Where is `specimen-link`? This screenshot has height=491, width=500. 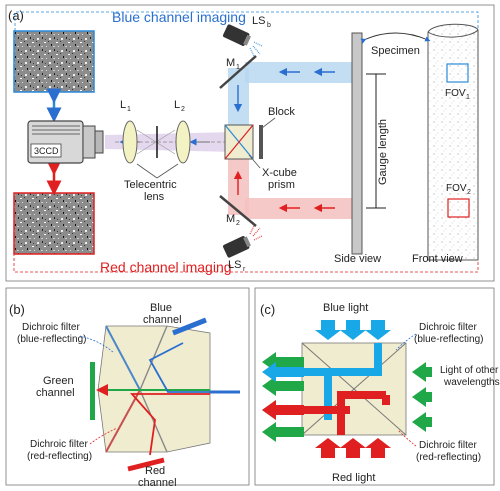 specimen-link is located at coordinates (395, 38).